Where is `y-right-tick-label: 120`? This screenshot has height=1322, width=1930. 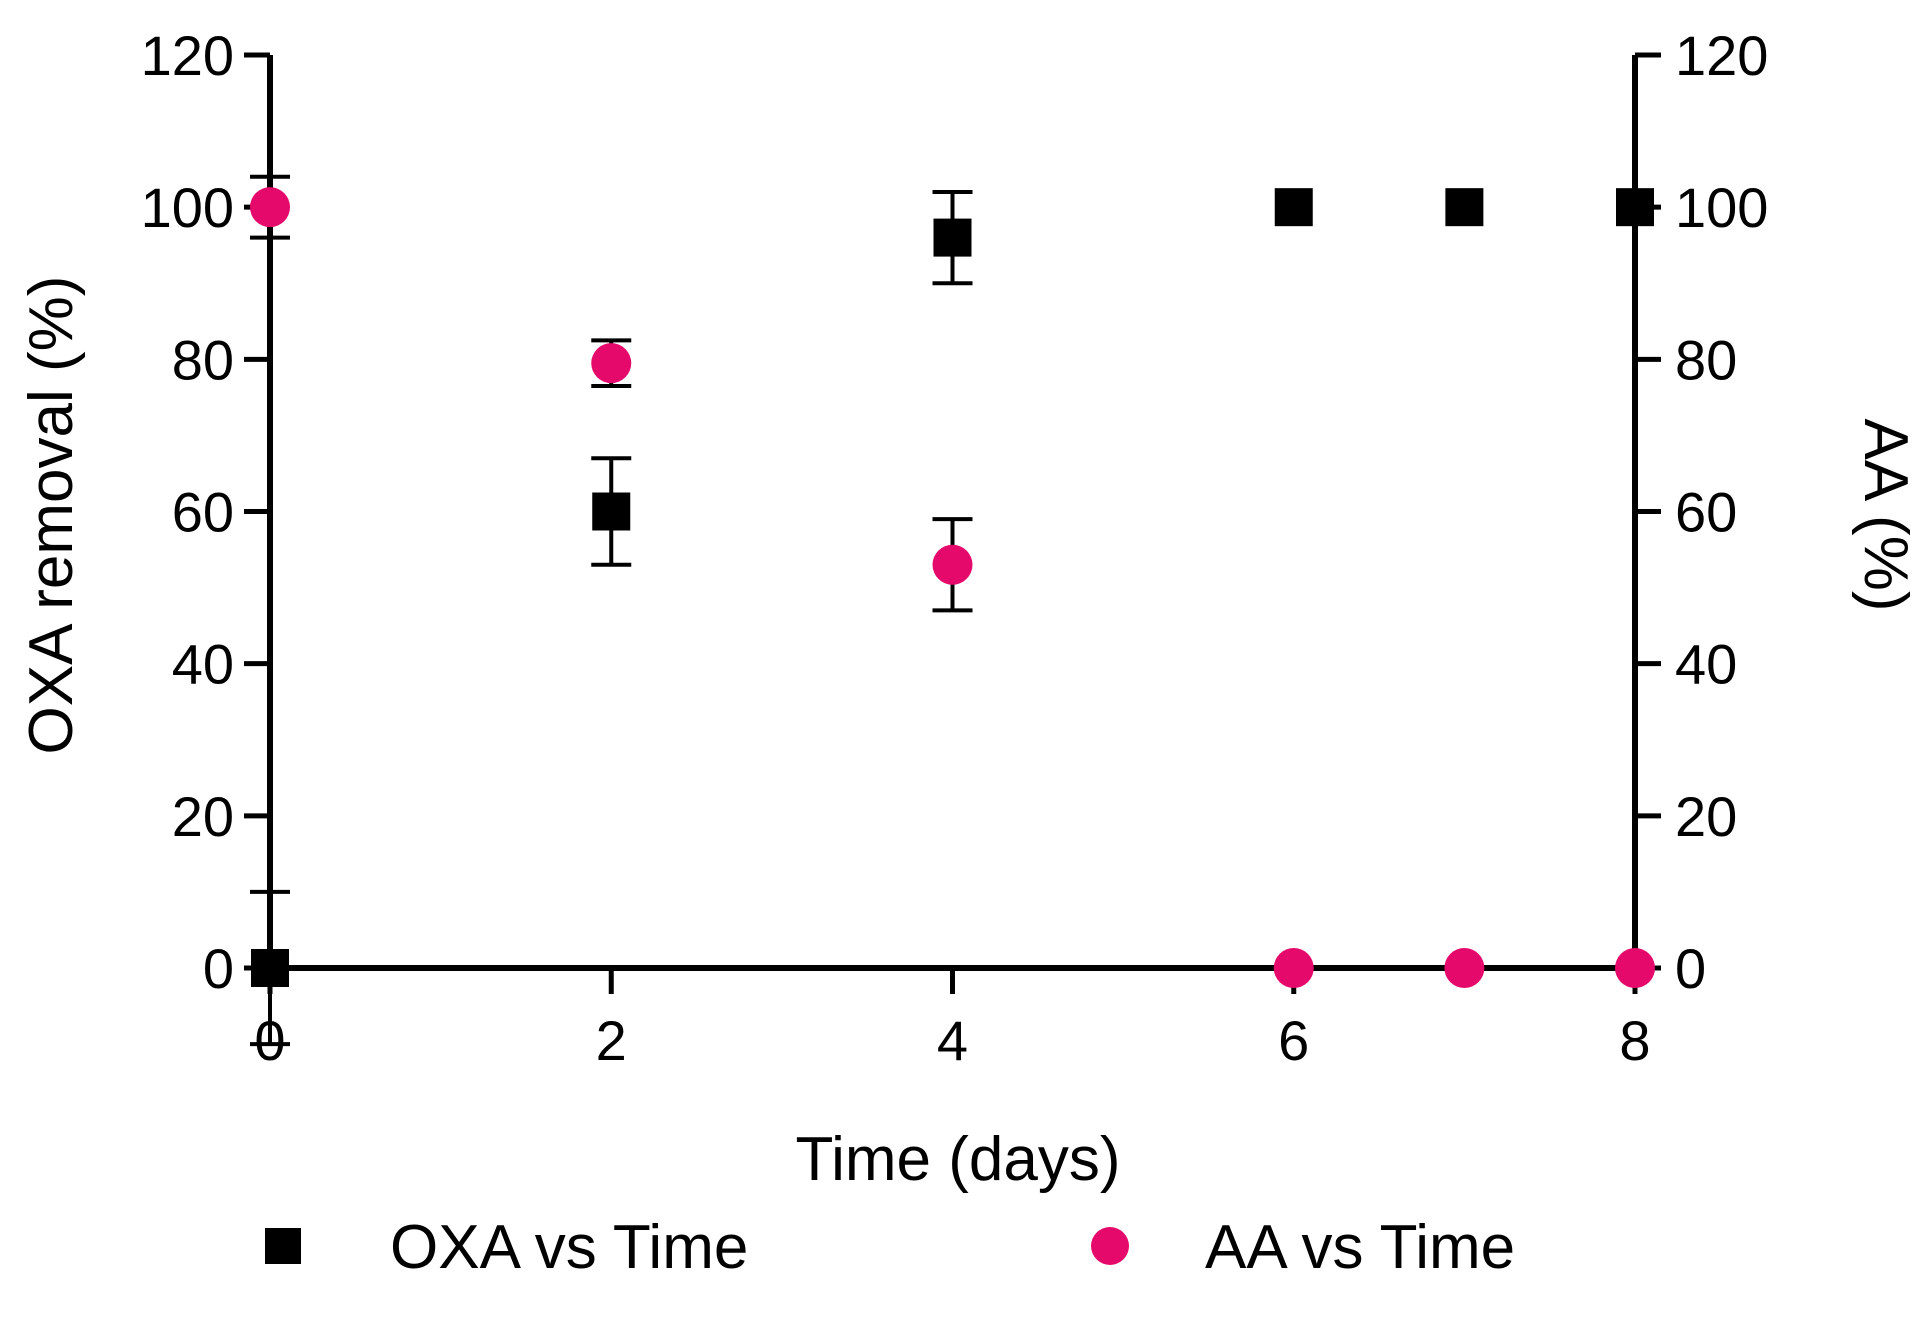 y-right-tick-label: 120 is located at coordinates (1721, 55).